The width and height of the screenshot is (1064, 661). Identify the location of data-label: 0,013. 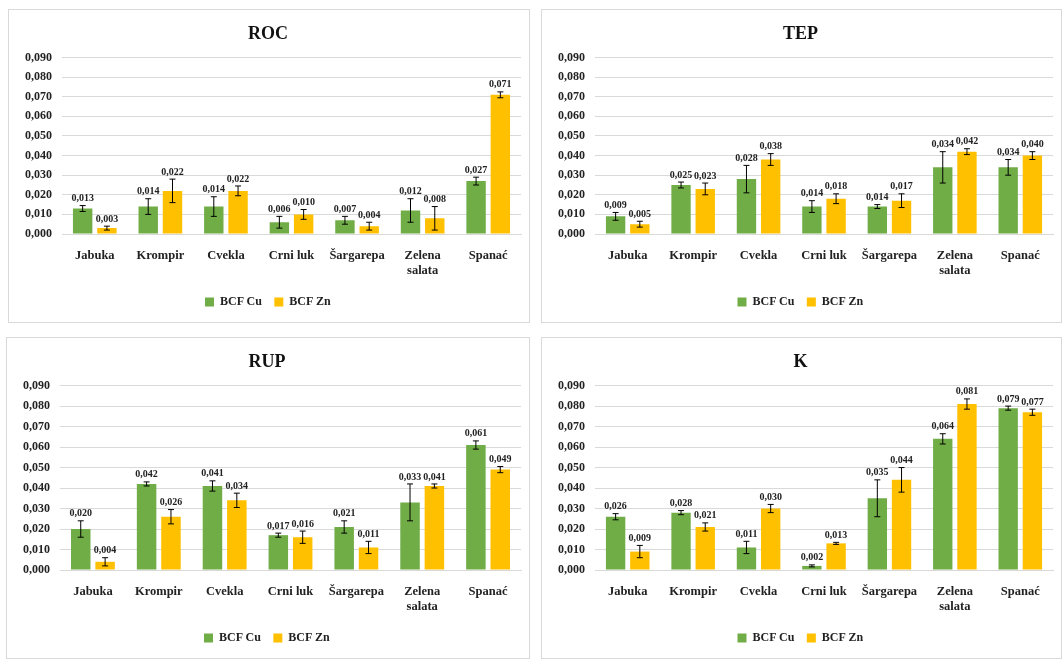
(82, 198).